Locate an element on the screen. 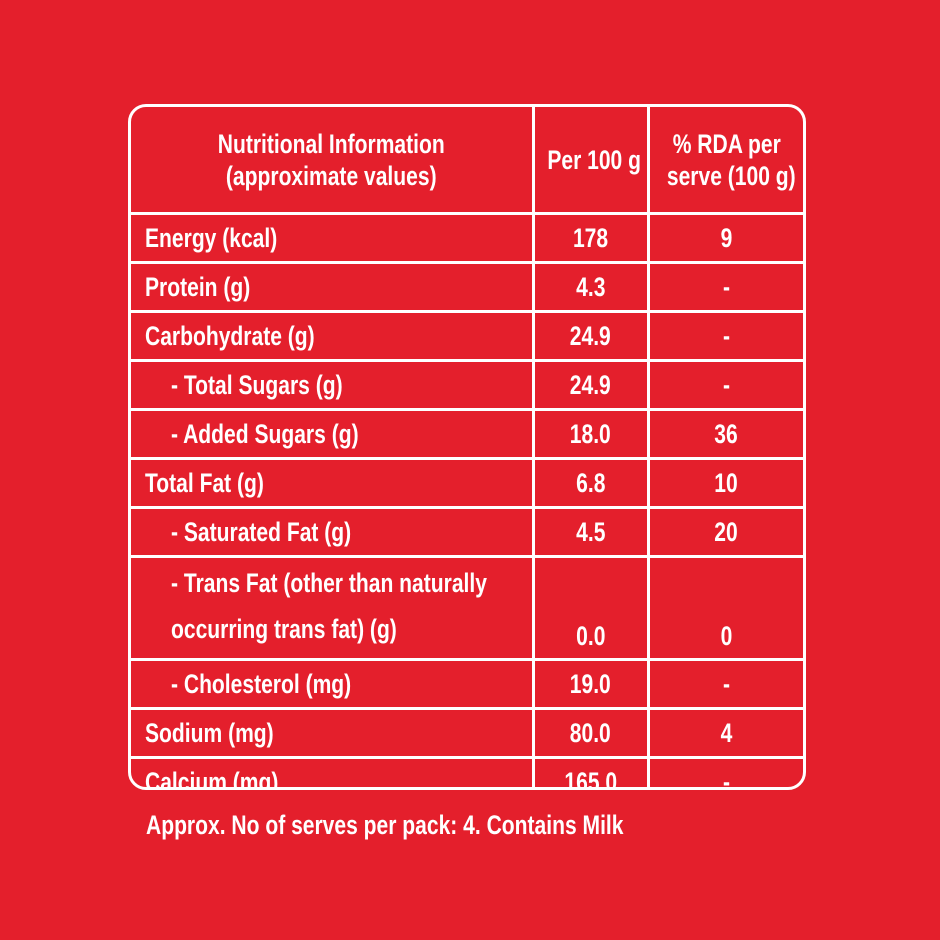 This screenshot has width=940, height=940. per-100g-value: 165.0 is located at coordinates (590, 773).